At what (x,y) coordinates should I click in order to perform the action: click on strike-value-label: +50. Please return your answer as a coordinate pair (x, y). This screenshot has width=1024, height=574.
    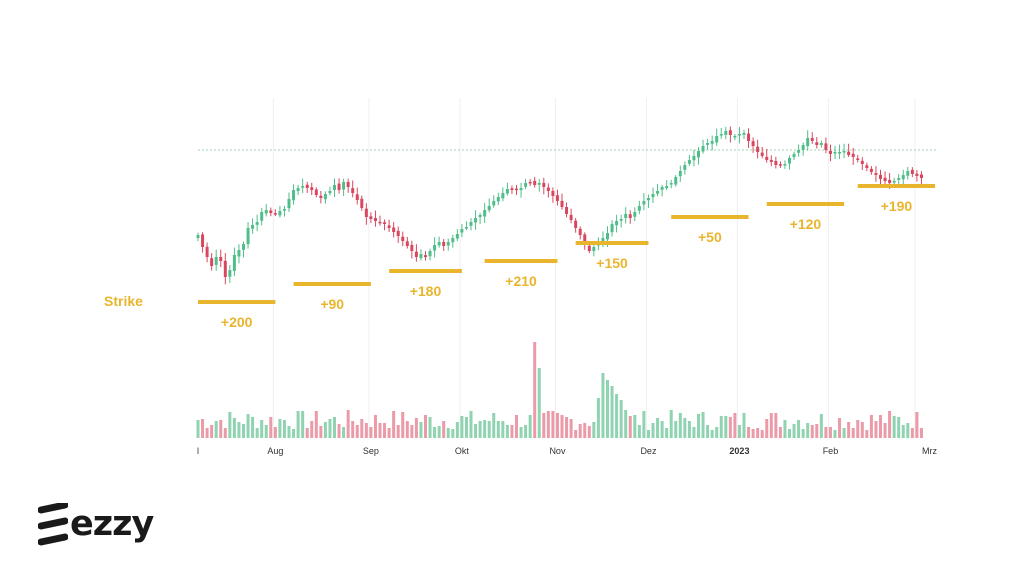
    Looking at the image, I should click on (710, 237).